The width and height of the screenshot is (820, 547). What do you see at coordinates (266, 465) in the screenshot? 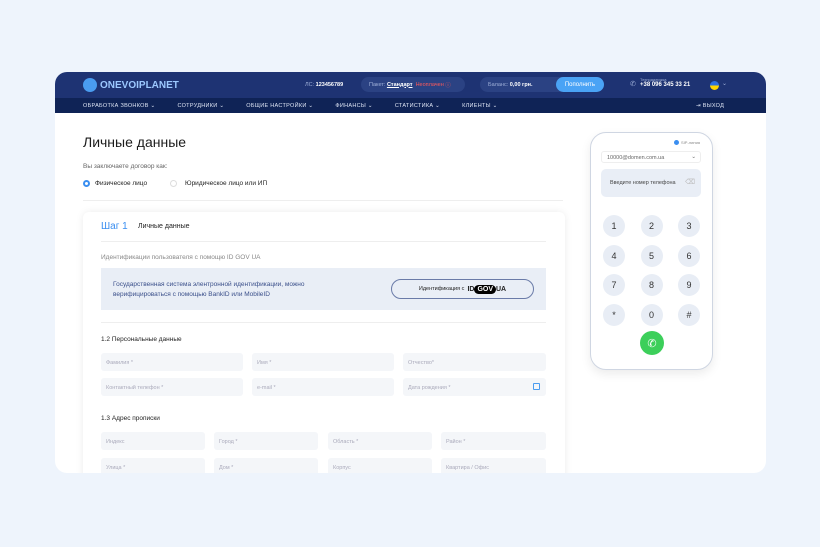
I see `house-field: Дом *` at bounding box center [266, 465].